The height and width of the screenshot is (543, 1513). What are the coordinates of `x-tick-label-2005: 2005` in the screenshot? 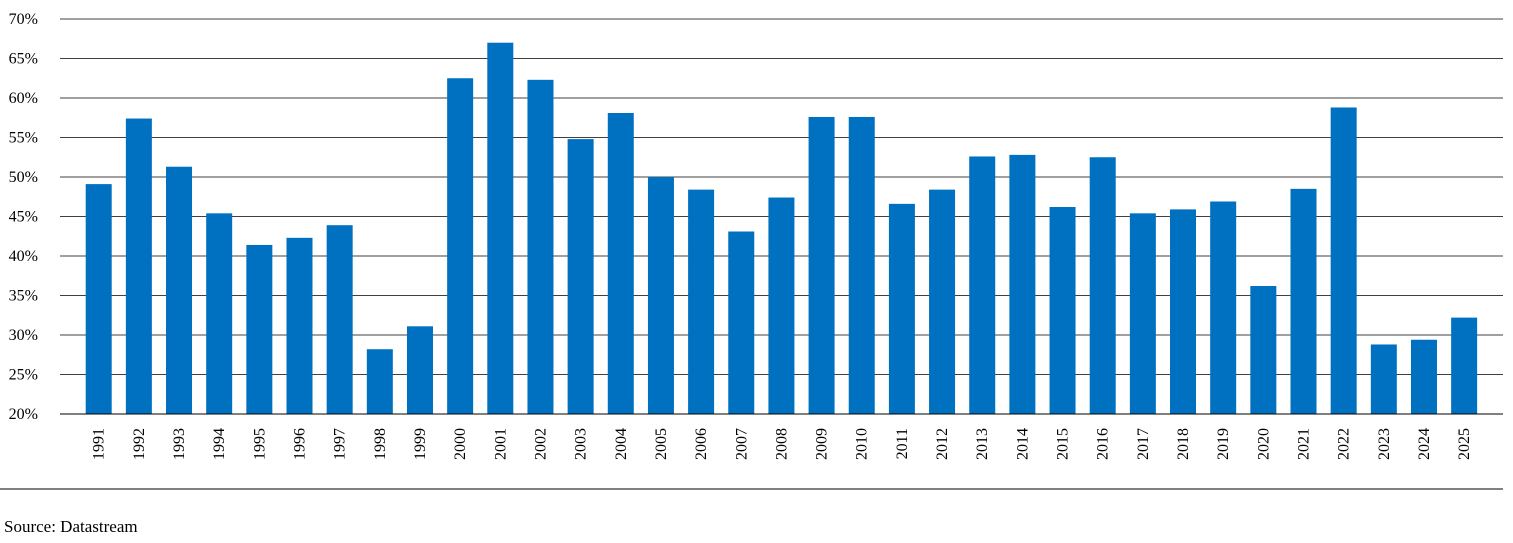 It's located at (661, 444).